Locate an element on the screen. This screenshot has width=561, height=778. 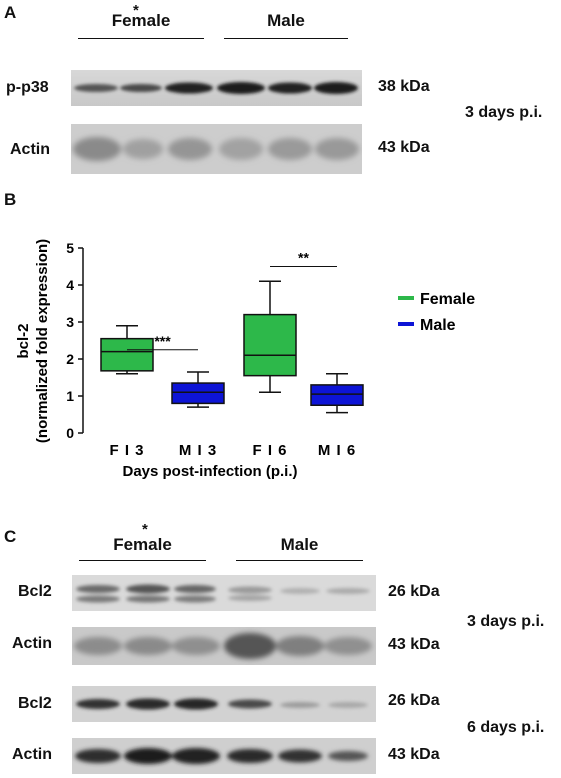
panel-a-actin-blot is located at coordinates (216, 149).